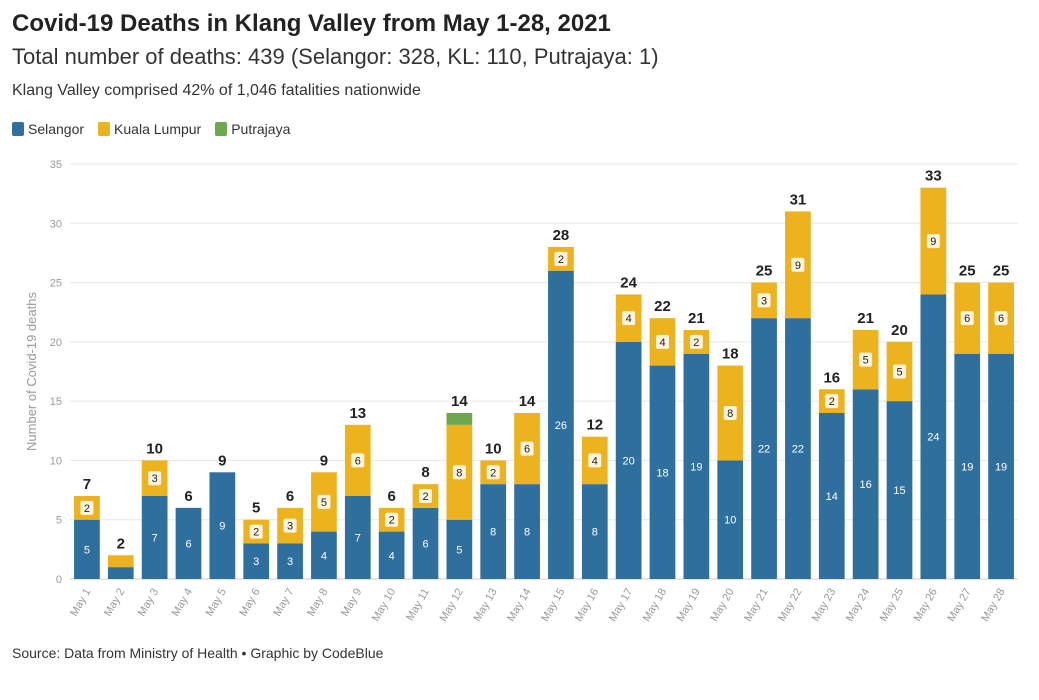  Describe the element at coordinates (730, 354) in the screenshot. I see `bar-total-label: 18` at that location.